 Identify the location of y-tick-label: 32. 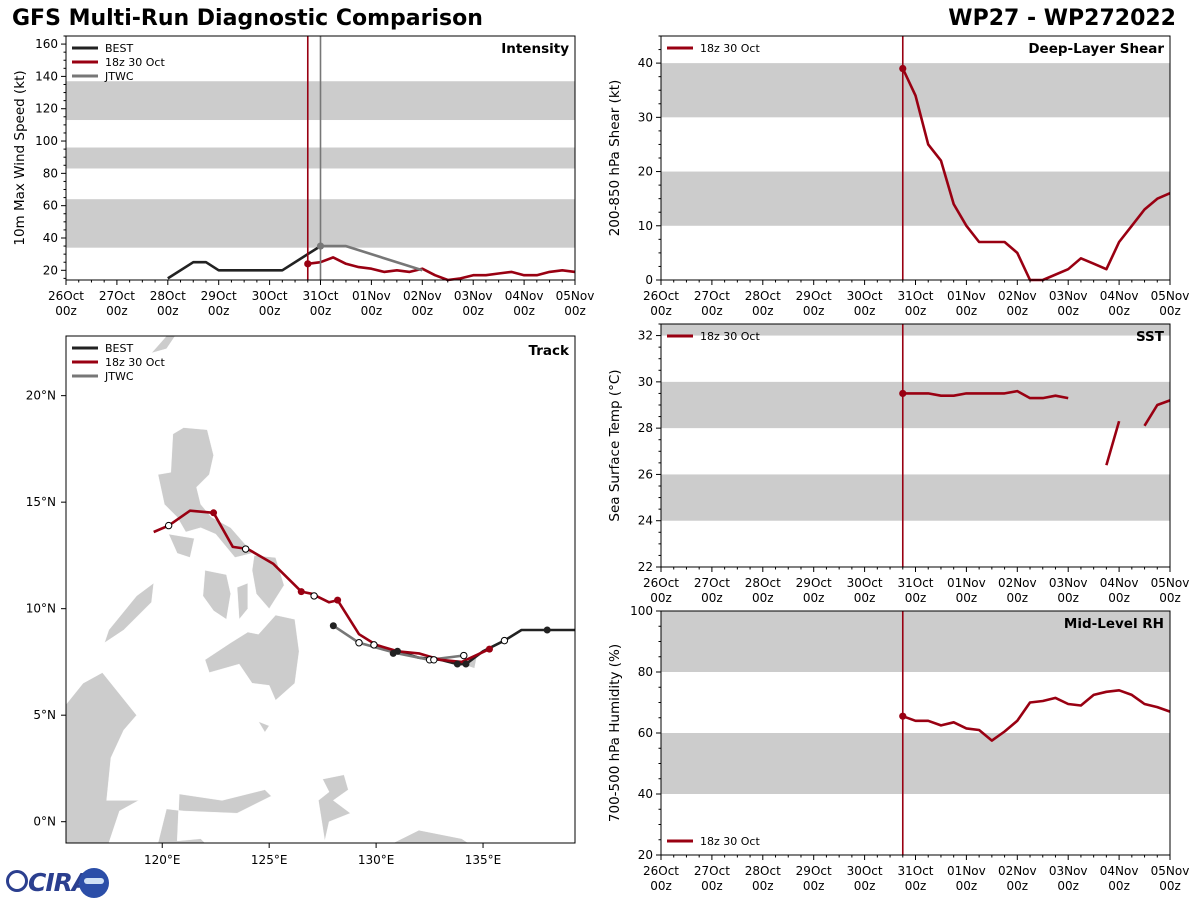
(645, 336).